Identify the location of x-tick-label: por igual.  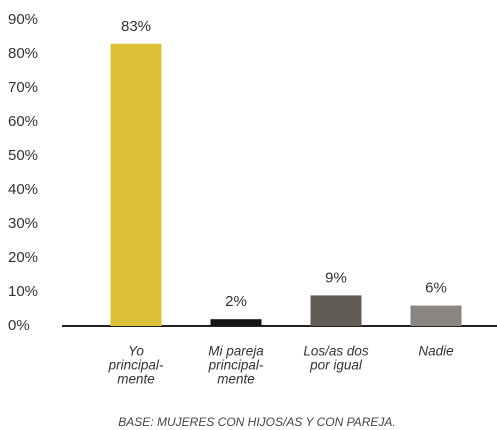
(336, 365).